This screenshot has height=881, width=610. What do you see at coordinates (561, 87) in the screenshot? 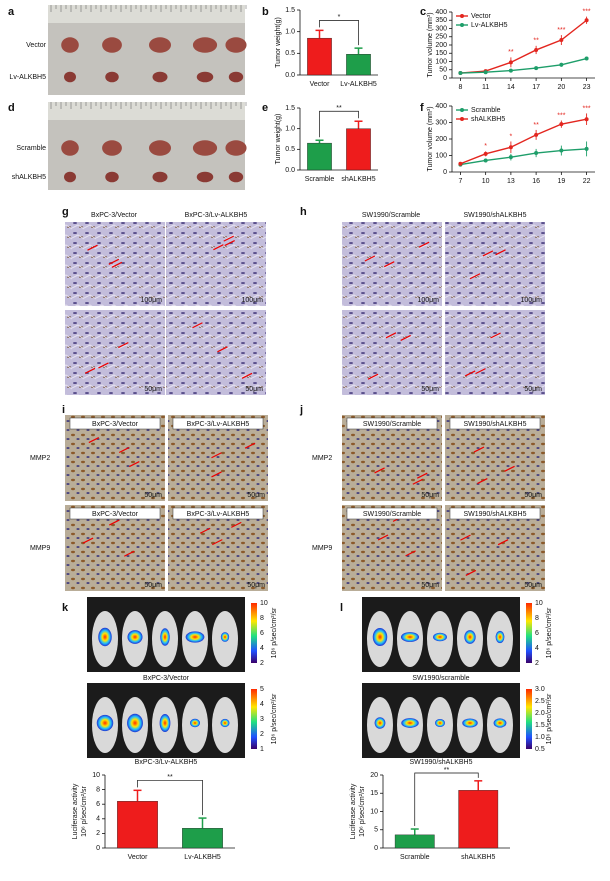
I see `x-tick-label: 20` at bounding box center [561, 87].